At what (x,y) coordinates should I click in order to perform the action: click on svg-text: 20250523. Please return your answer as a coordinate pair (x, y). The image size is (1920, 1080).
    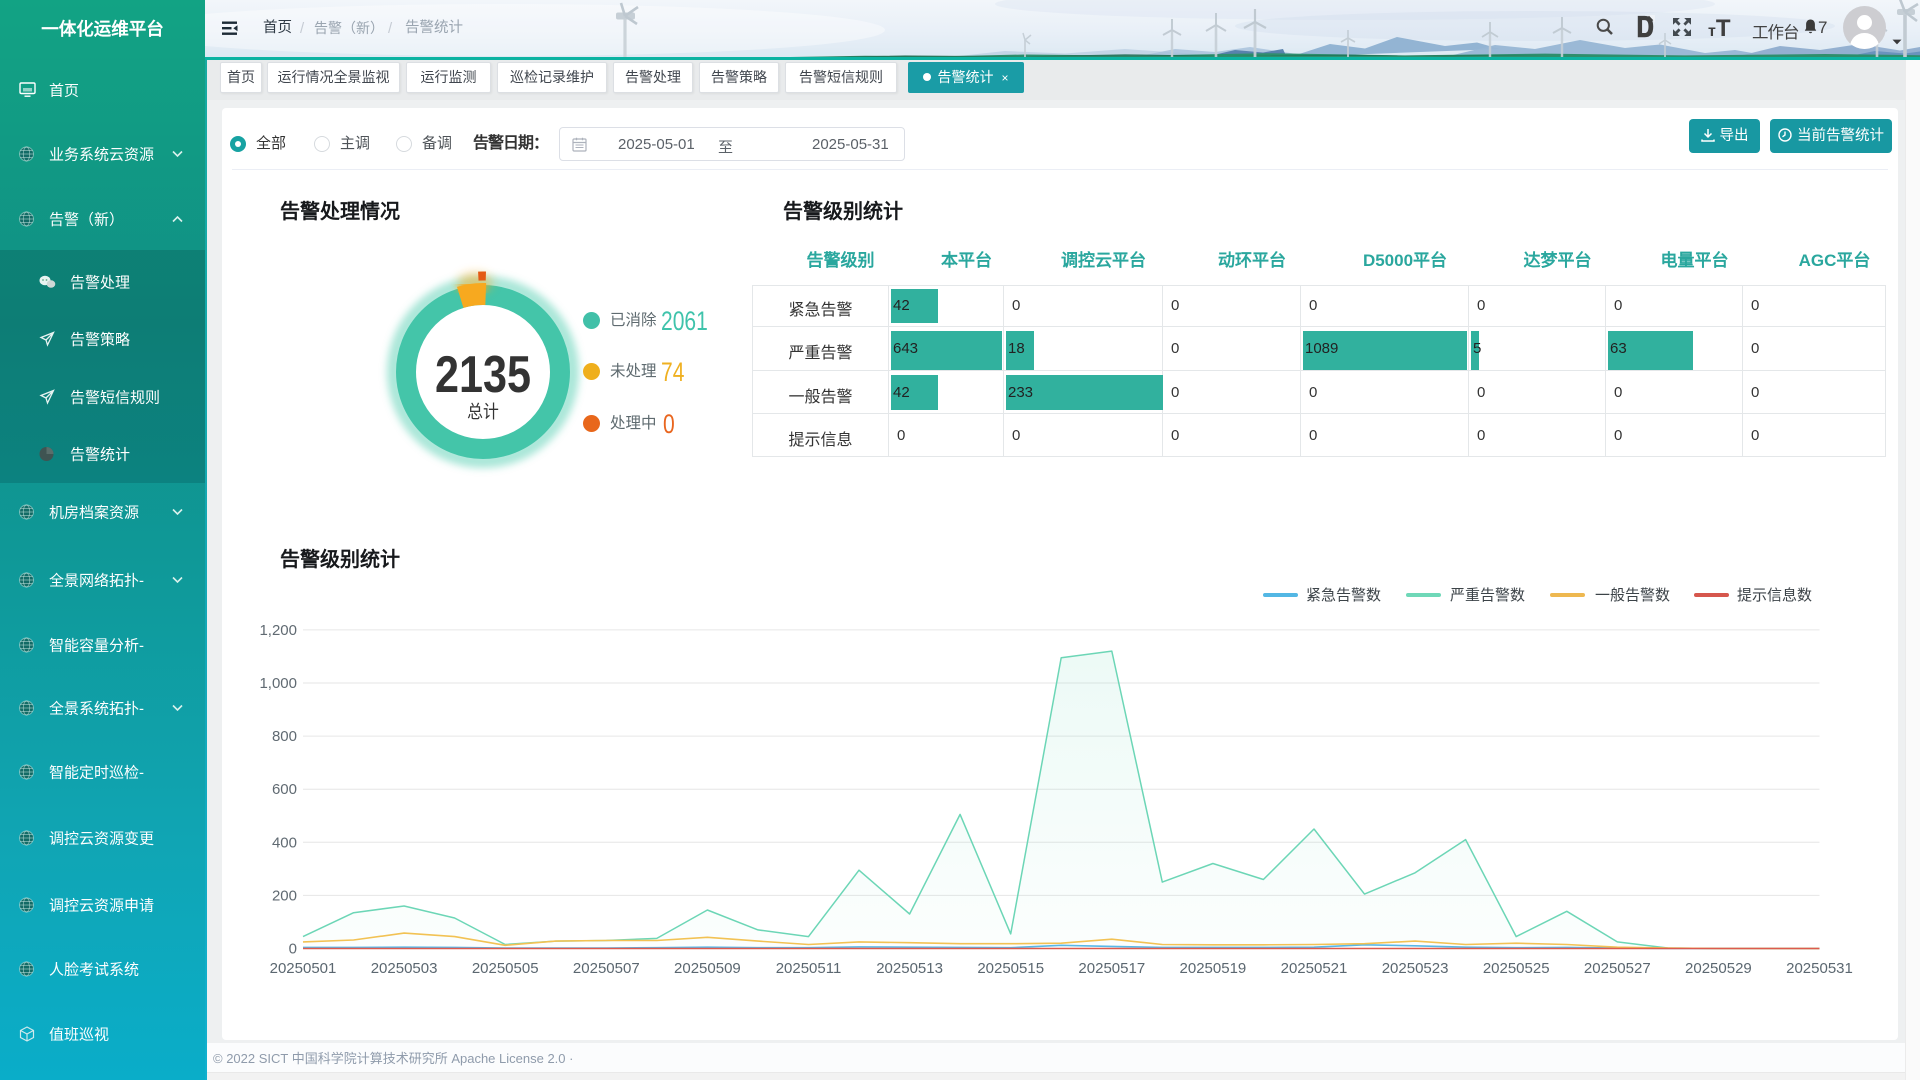
    Looking at the image, I should click on (1415, 968).